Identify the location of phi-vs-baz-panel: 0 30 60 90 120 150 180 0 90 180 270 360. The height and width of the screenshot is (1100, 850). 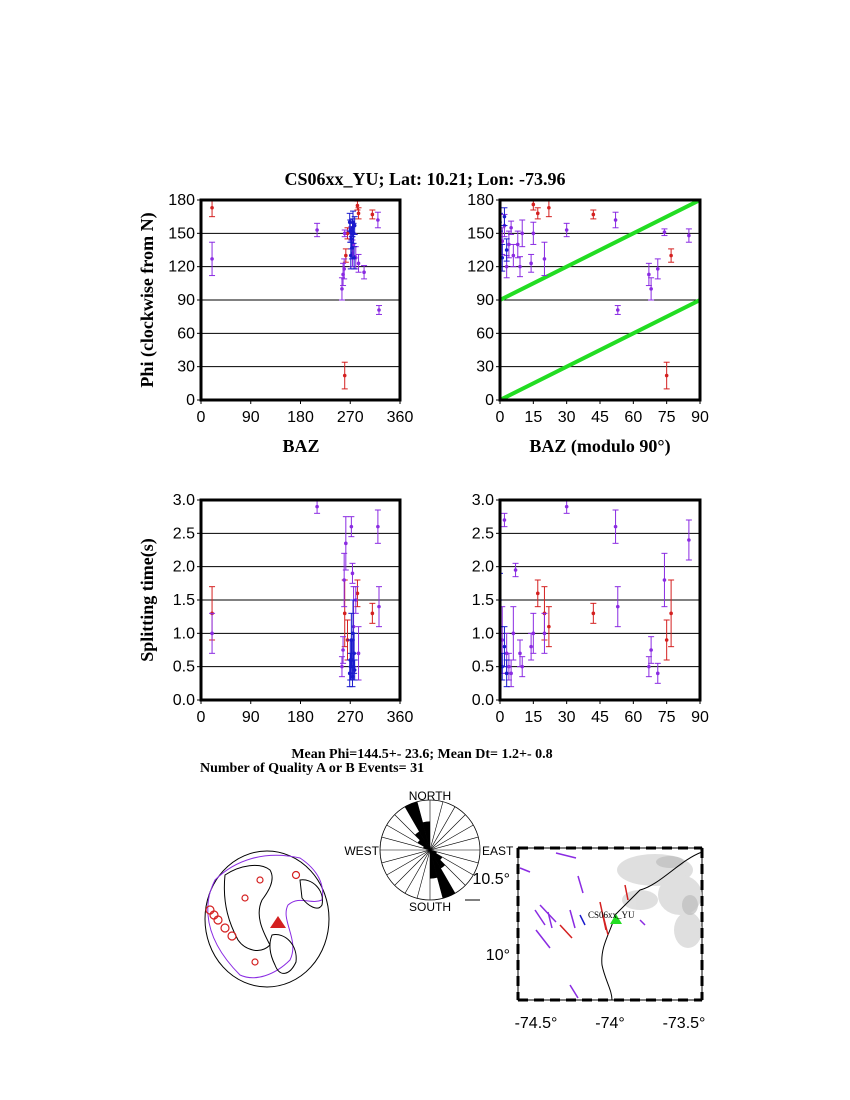
(290, 309).